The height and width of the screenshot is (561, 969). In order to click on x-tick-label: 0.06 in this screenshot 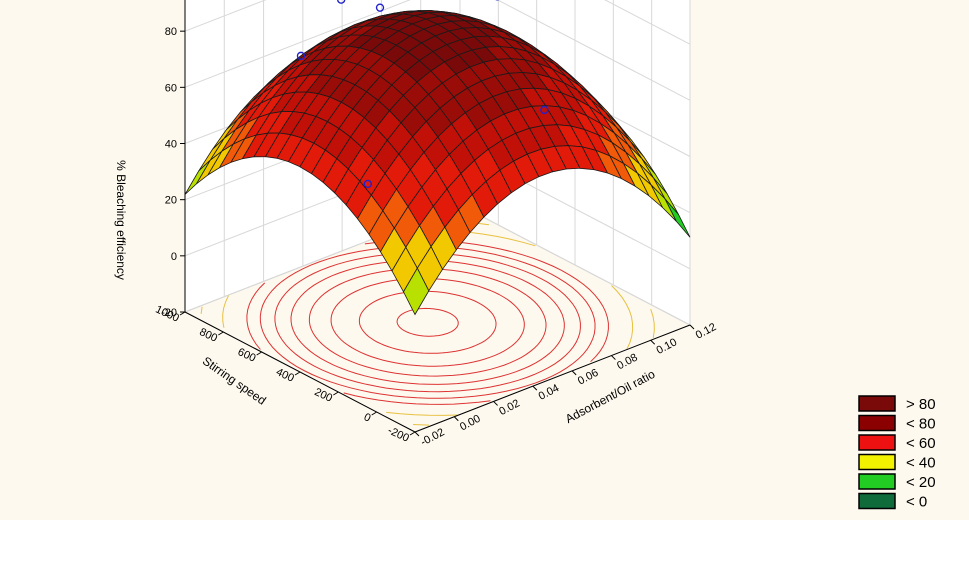, I will do `click(588, 377)`.